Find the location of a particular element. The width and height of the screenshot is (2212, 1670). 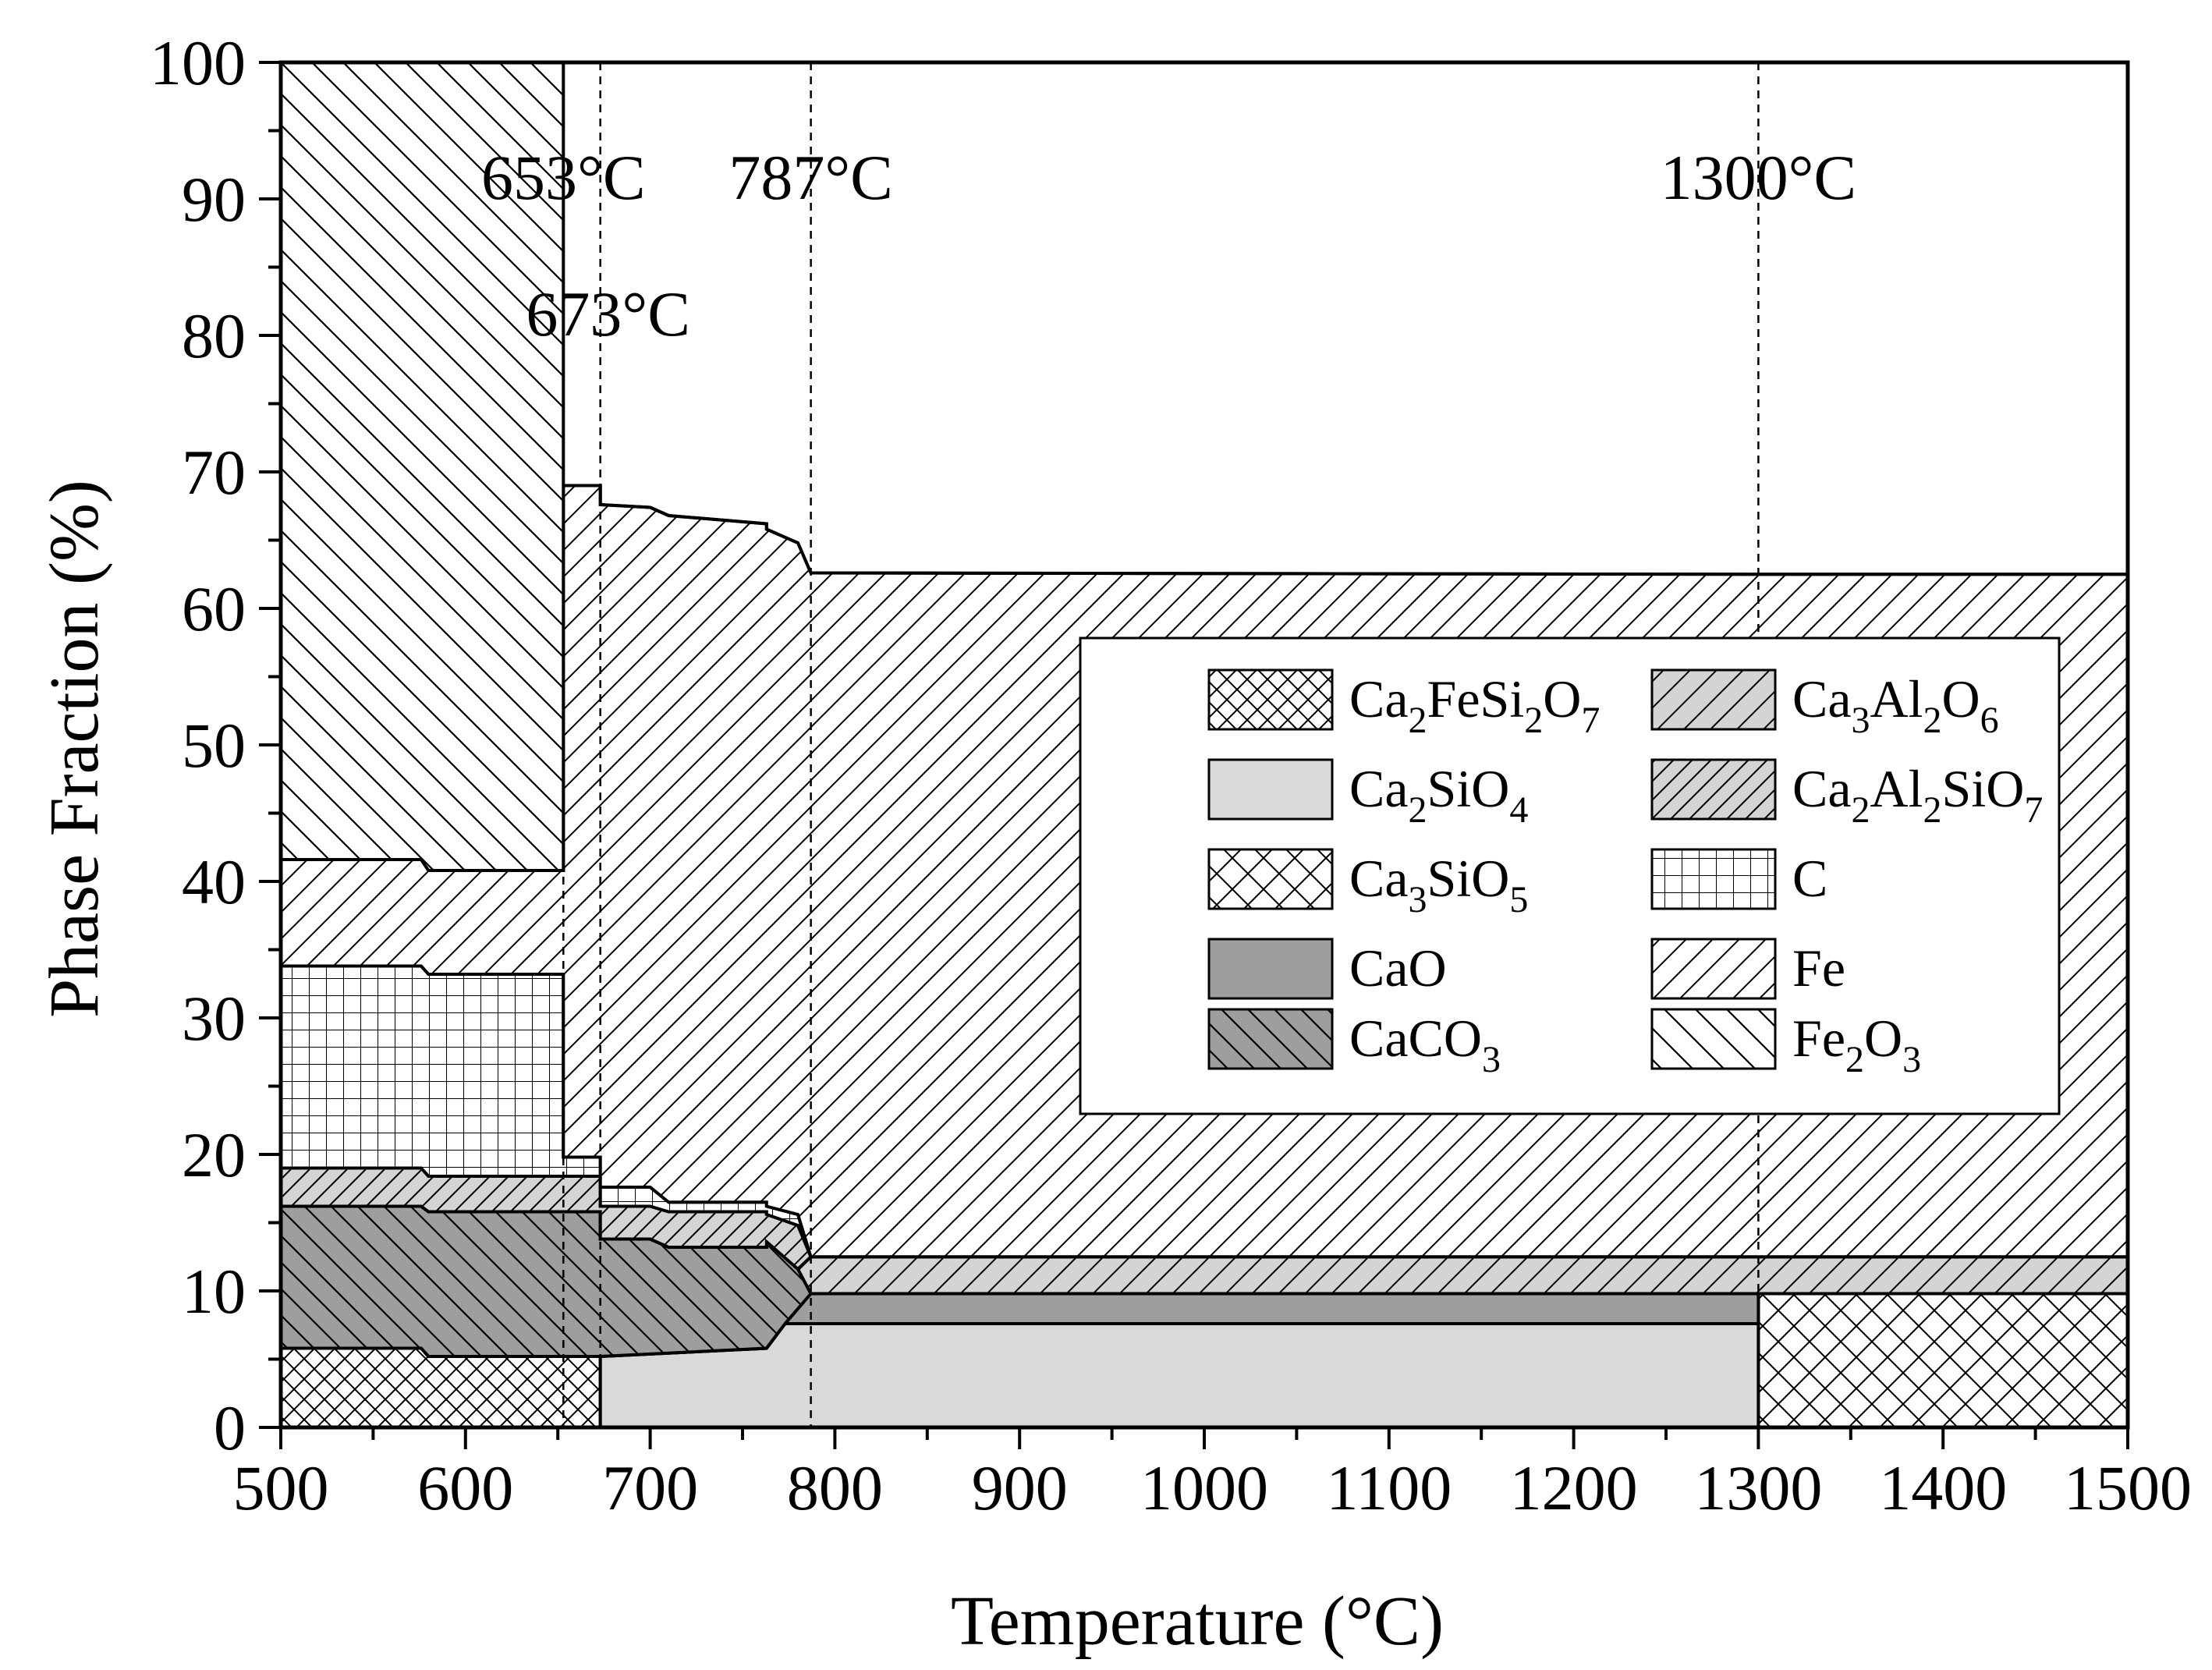

annotation-787: 787°C is located at coordinates (810, 178).